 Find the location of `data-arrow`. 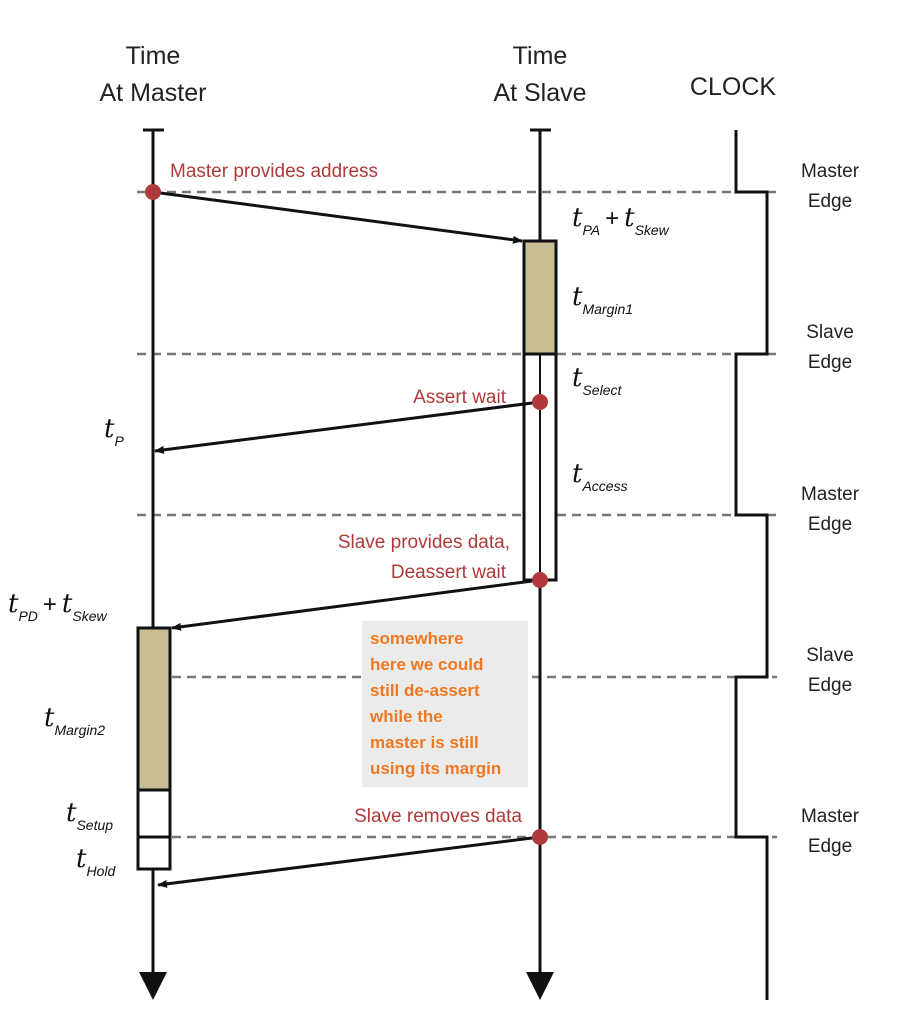

data-arrow is located at coordinates (356, 604).